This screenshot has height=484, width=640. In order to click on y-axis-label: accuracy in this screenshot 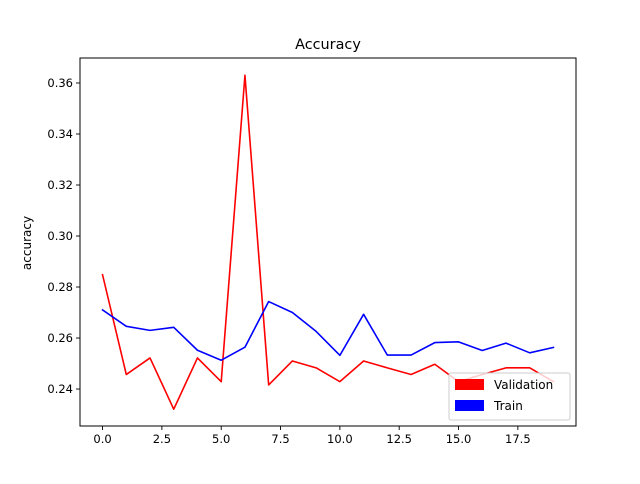, I will do `click(27, 243)`.